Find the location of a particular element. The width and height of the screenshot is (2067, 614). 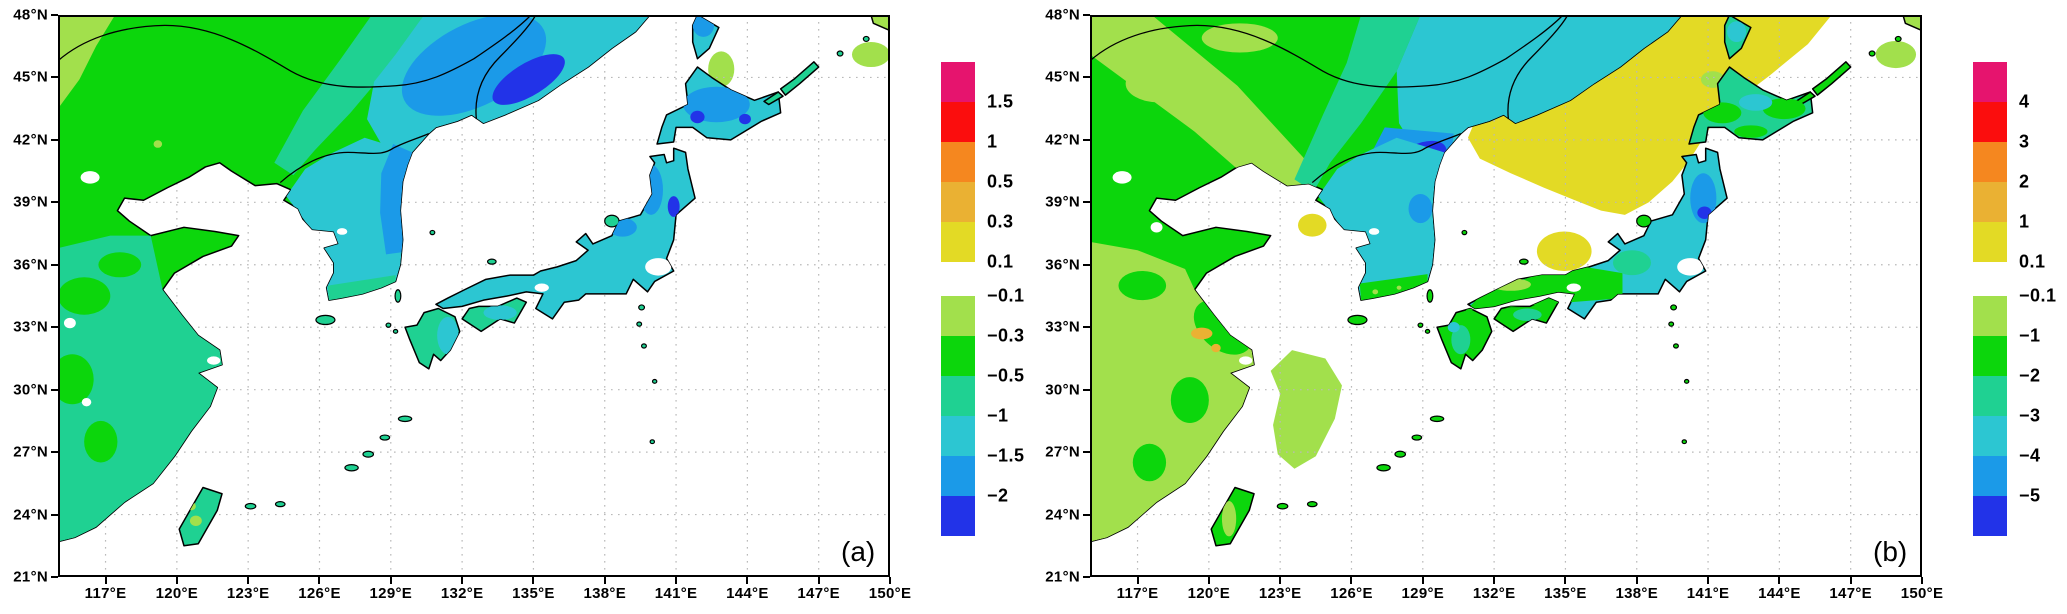

panel-label-b: (b) is located at coordinates (1890, 551).